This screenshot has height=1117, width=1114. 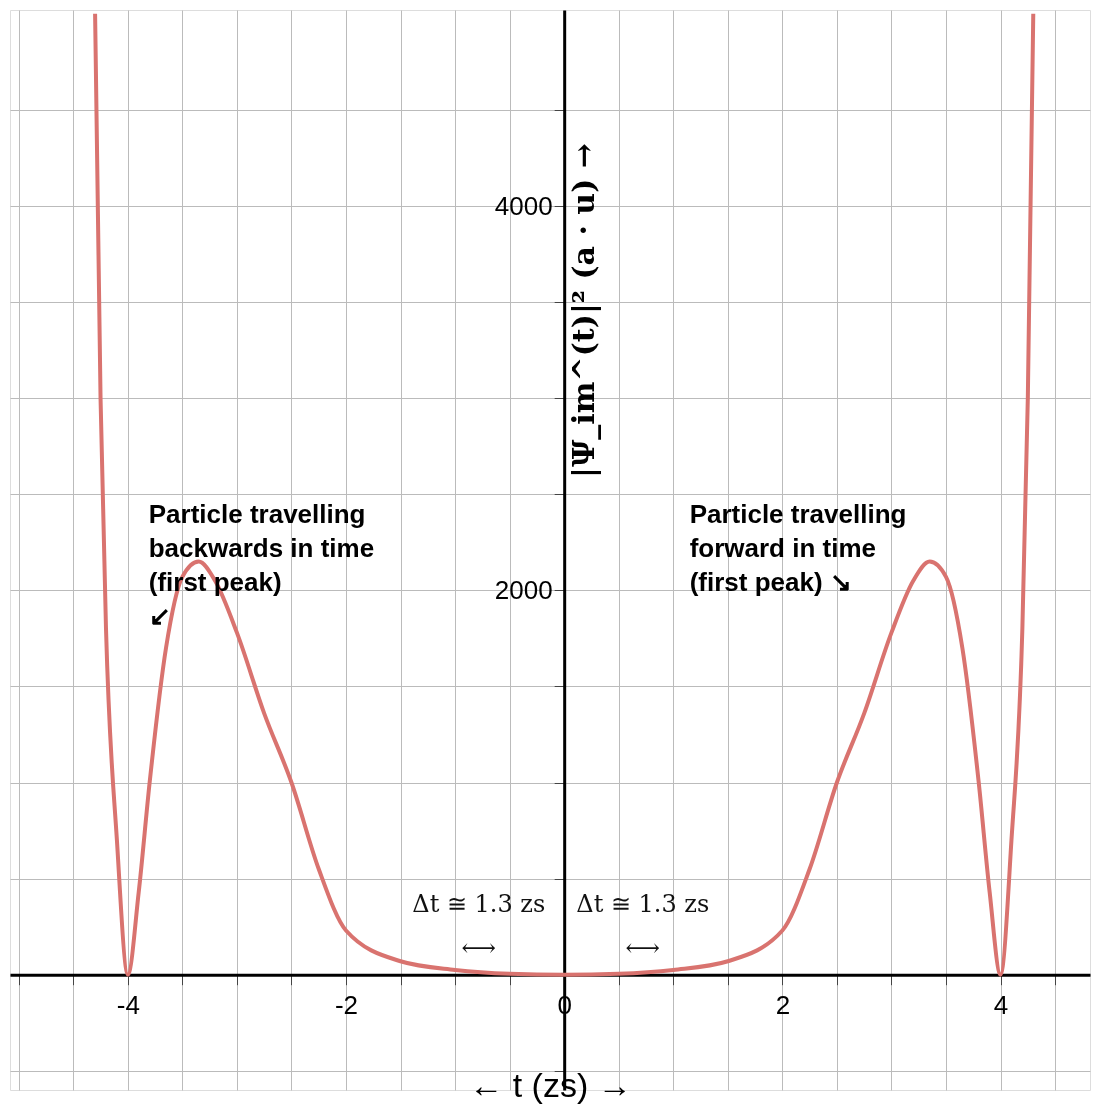 What do you see at coordinates (583, 310) in the screenshot?
I see `y-axis-title: |Ψ_im^(t)|² (a · u) →` at bounding box center [583, 310].